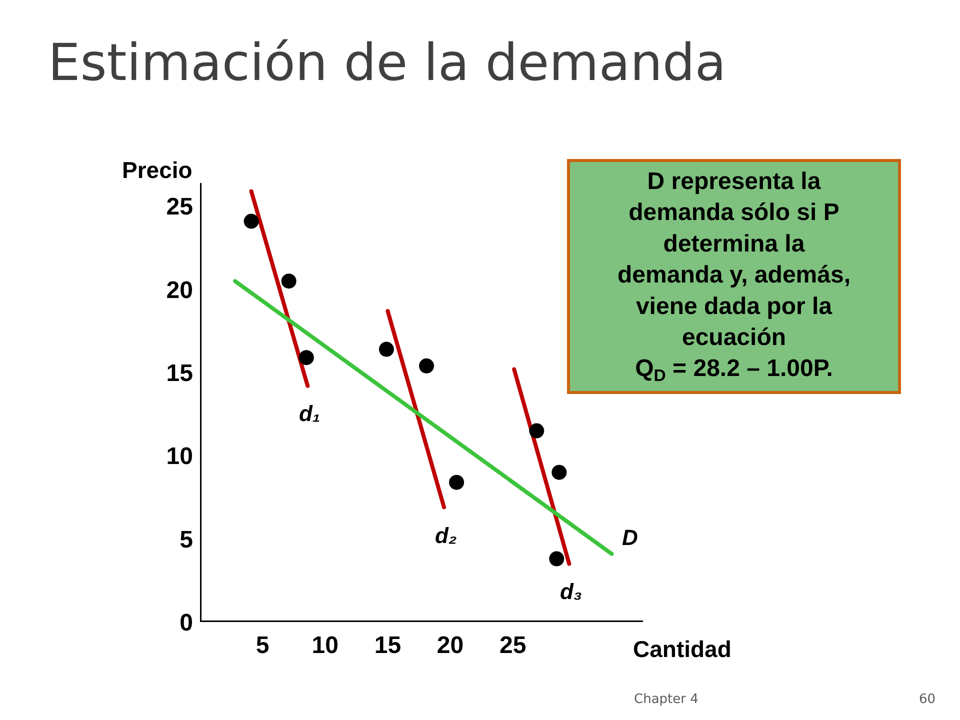 This screenshot has width=960, height=720. I want to click on series-label: d₂, so click(446, 535).